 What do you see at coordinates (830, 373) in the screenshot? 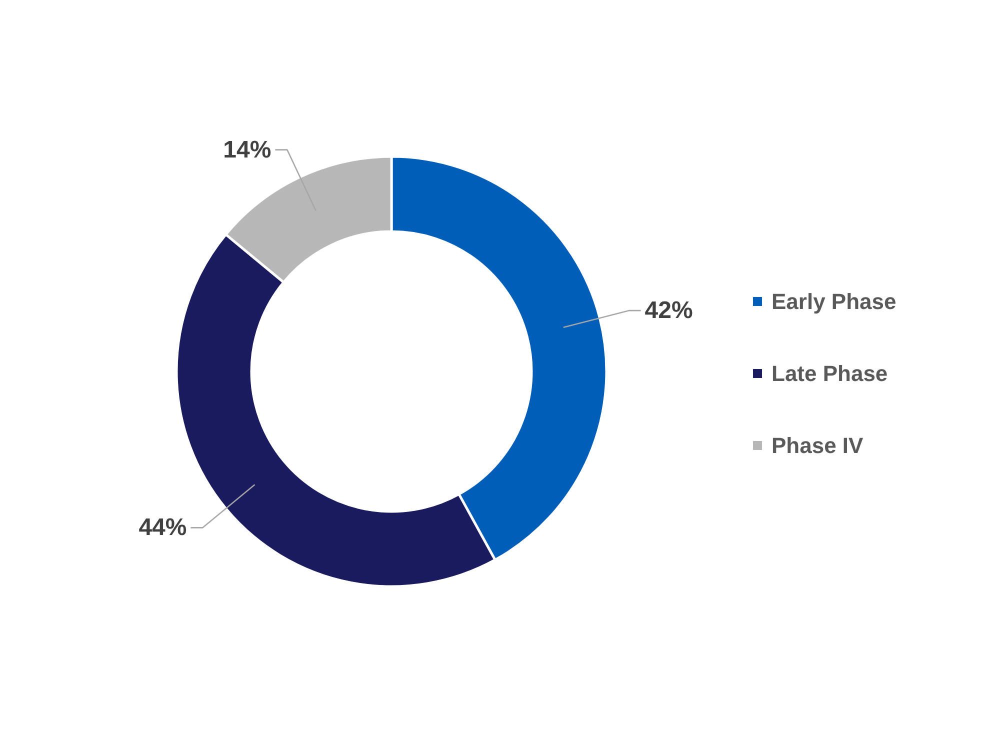
I see `legend-label: Late Phase` at bounding box center [830, 373].